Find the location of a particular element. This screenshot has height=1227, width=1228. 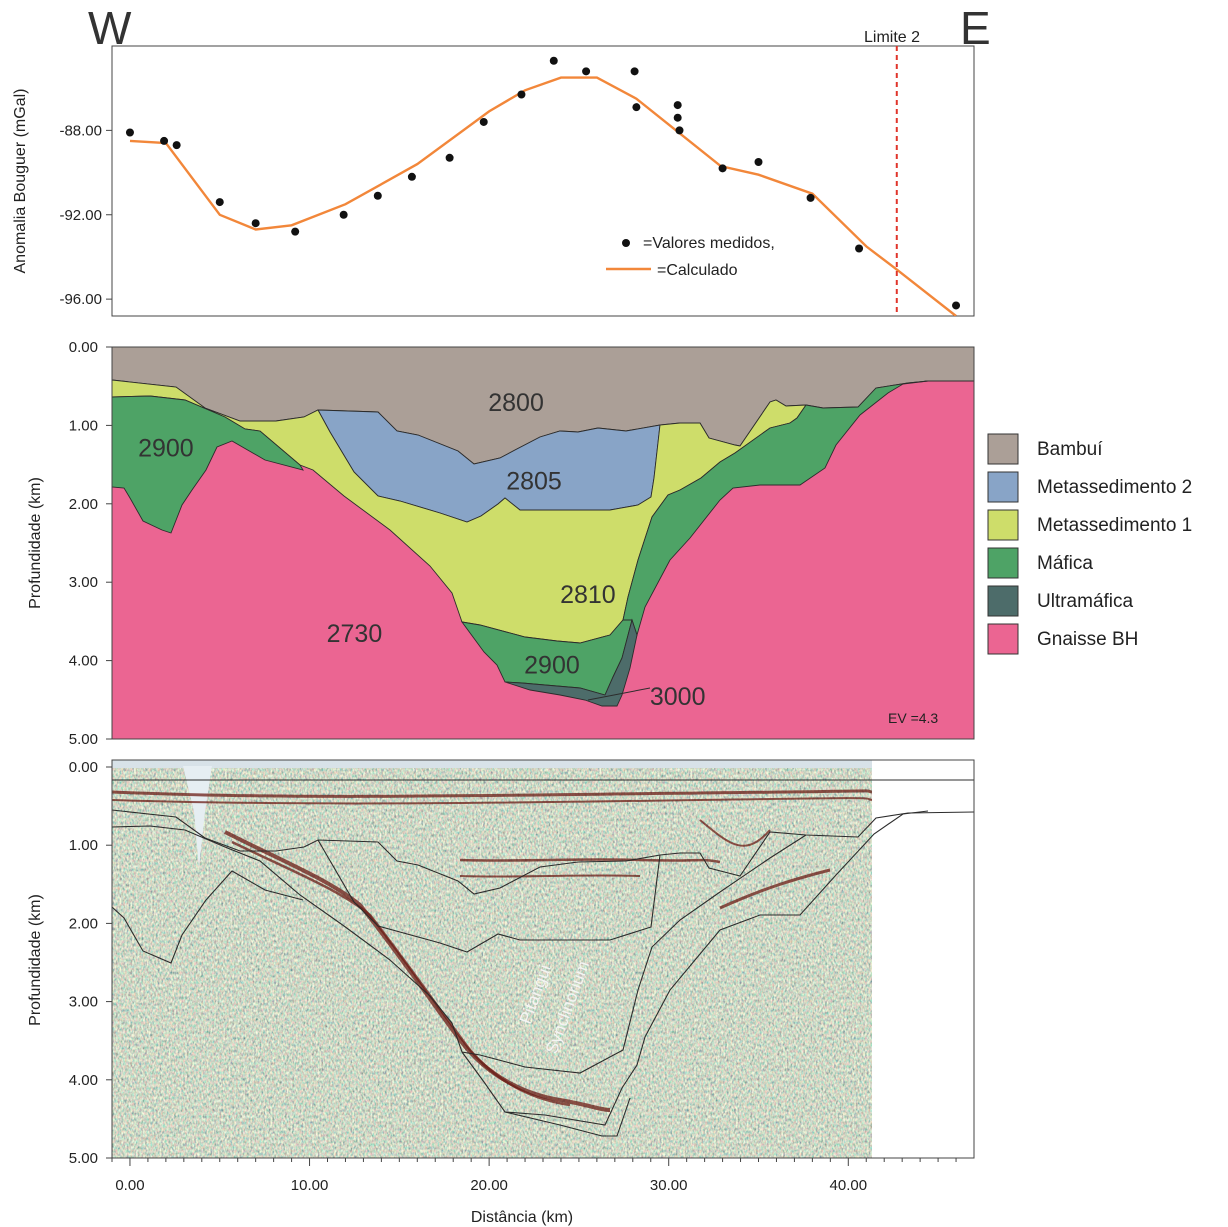

x-tick-label: 40.00 is located at coordinates (849, 1185).